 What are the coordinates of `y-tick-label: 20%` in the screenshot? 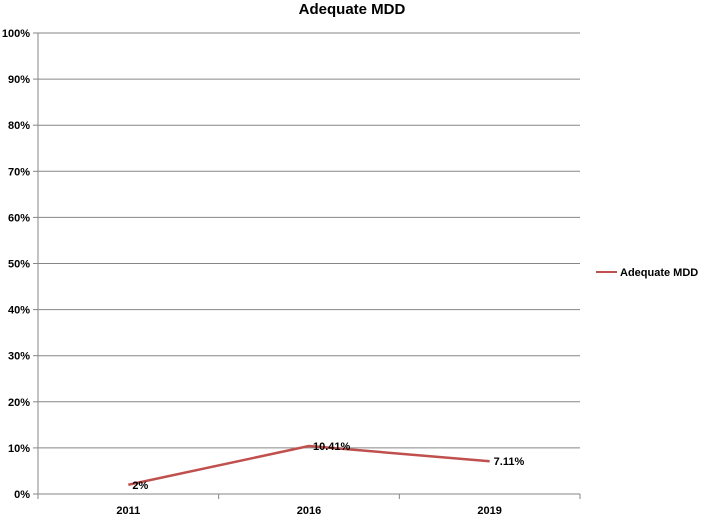 It's located at (19, 403).